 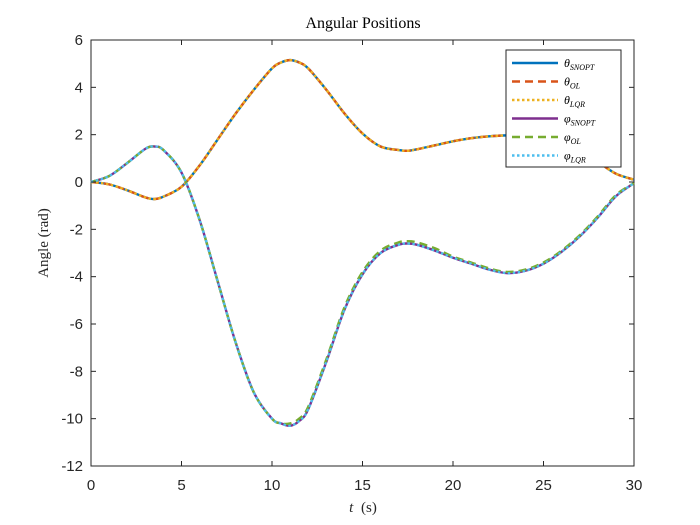 I want to click on legend-entry-label: θLQR, so click(x=574, y=101).